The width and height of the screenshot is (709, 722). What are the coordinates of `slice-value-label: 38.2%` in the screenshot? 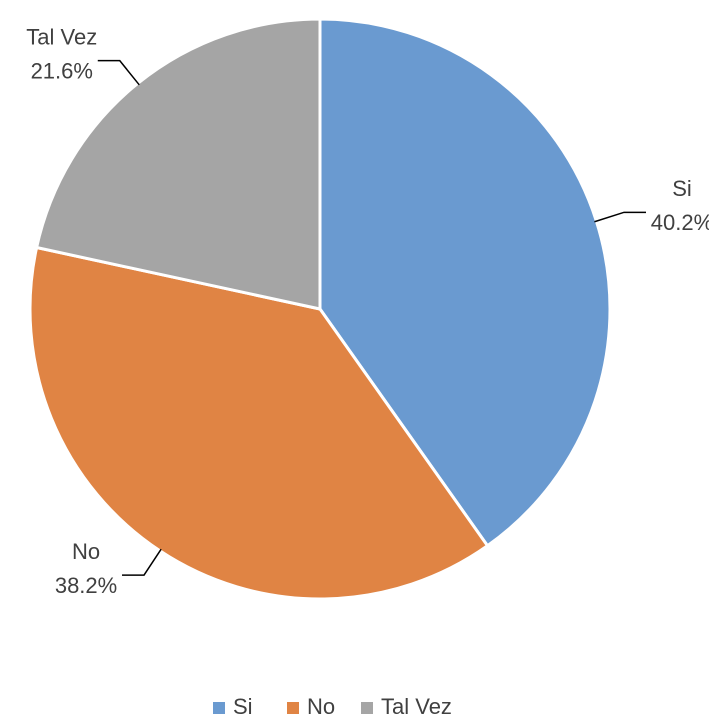 It's located at (86, 585).